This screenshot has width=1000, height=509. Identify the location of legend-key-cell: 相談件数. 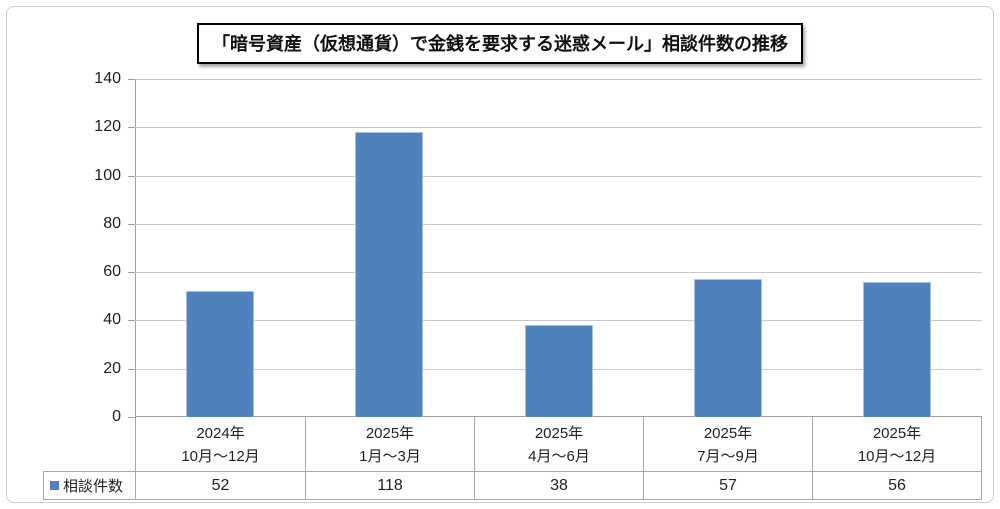
(89, 485).